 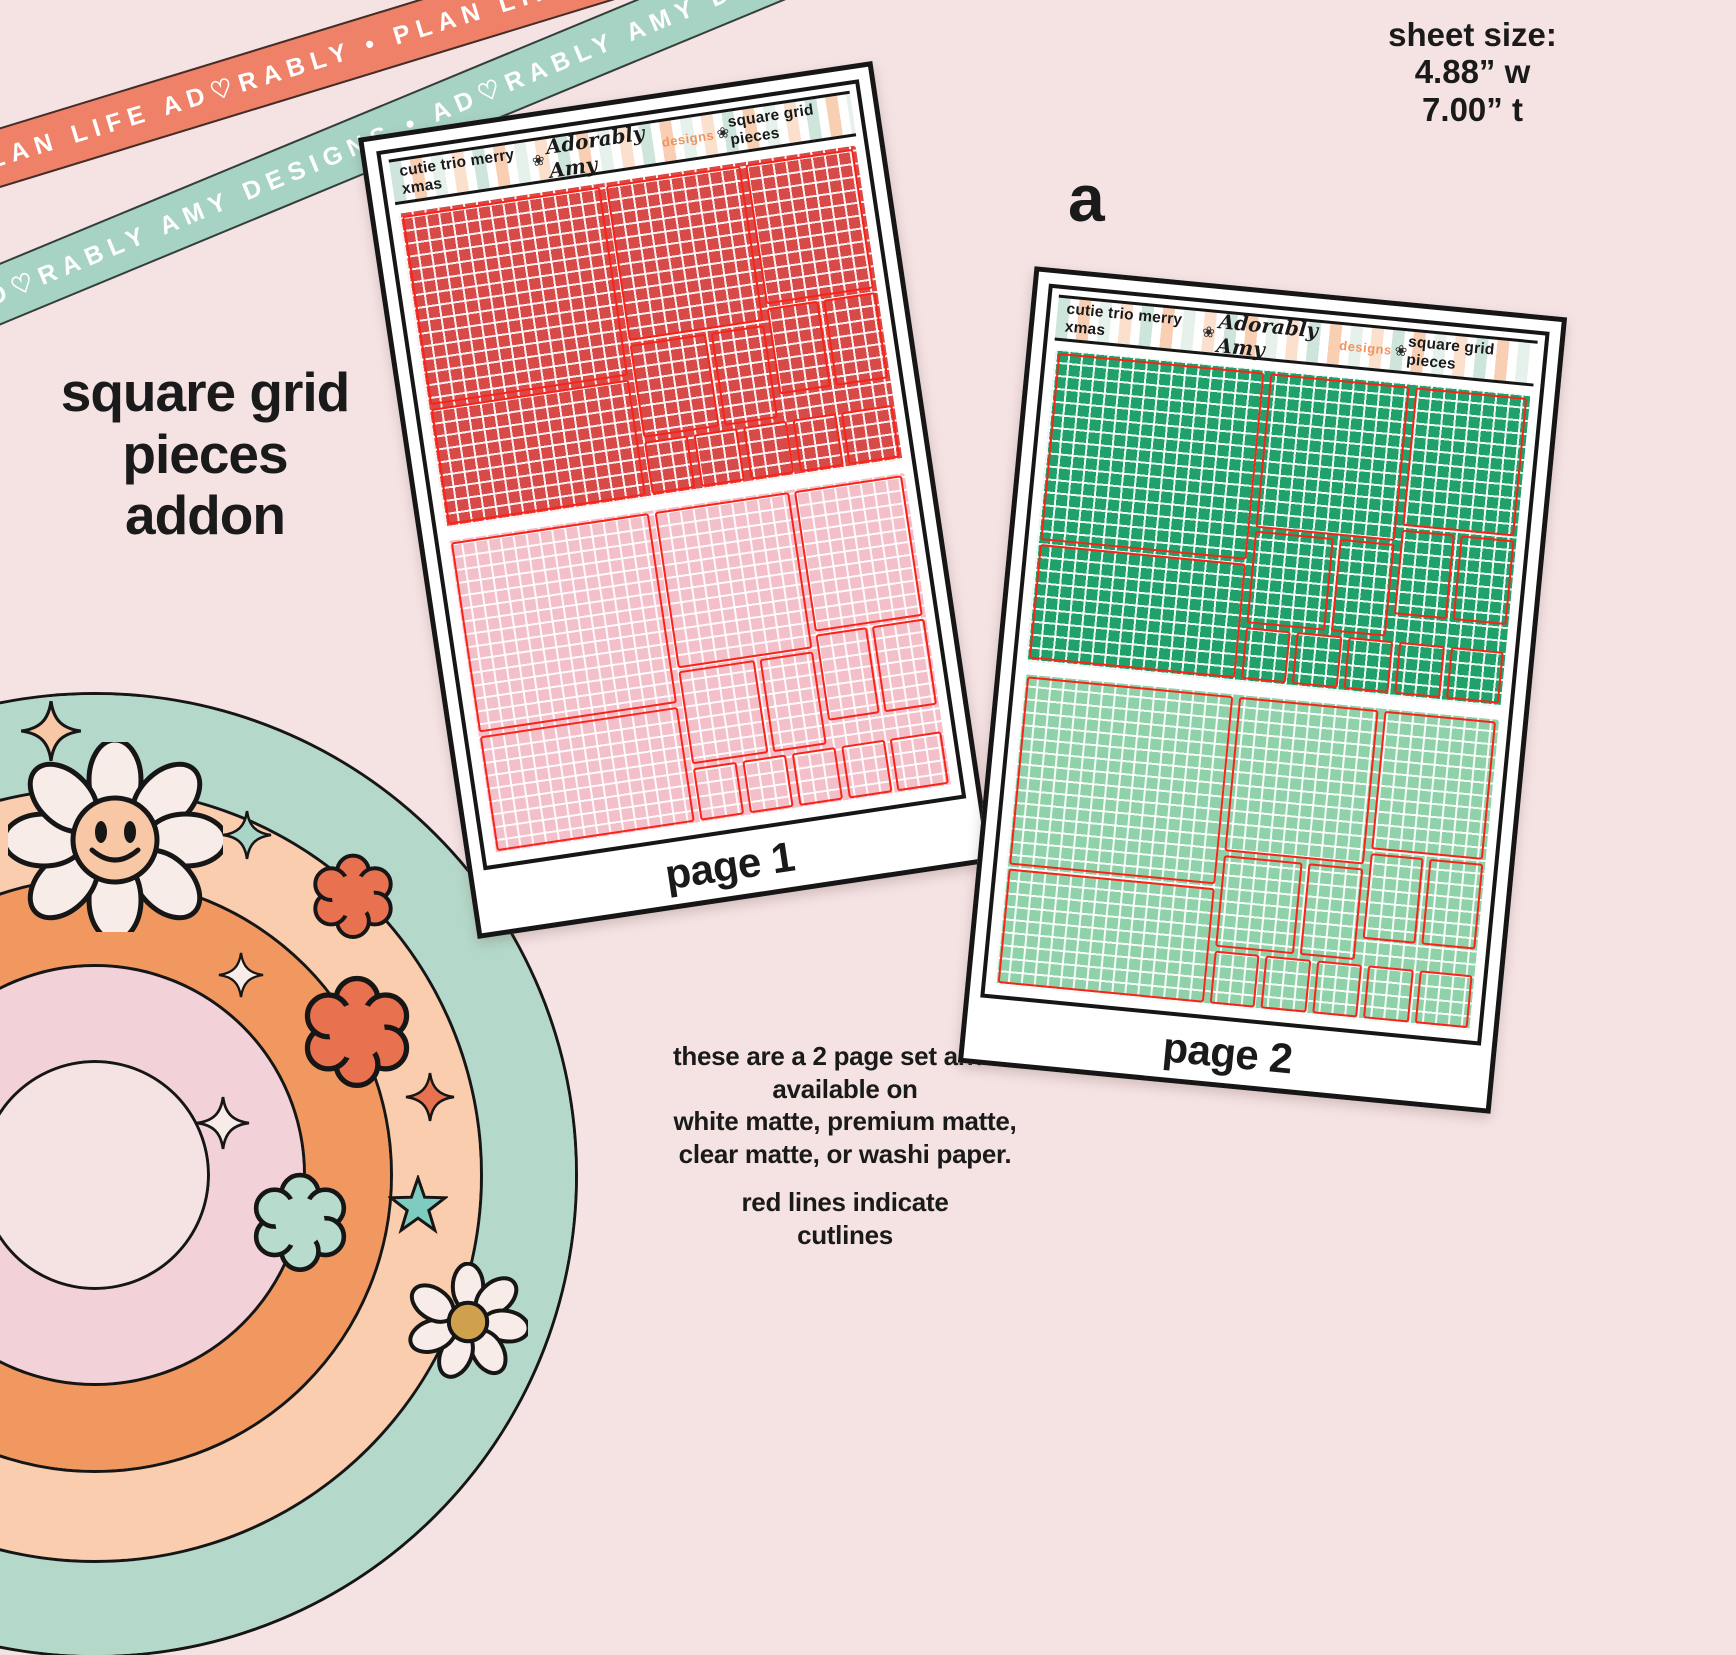 What do you see at coordinates (430, 1097) in the screenshot?
I see `coral-sparkle` at bounding box center [430, 1097].